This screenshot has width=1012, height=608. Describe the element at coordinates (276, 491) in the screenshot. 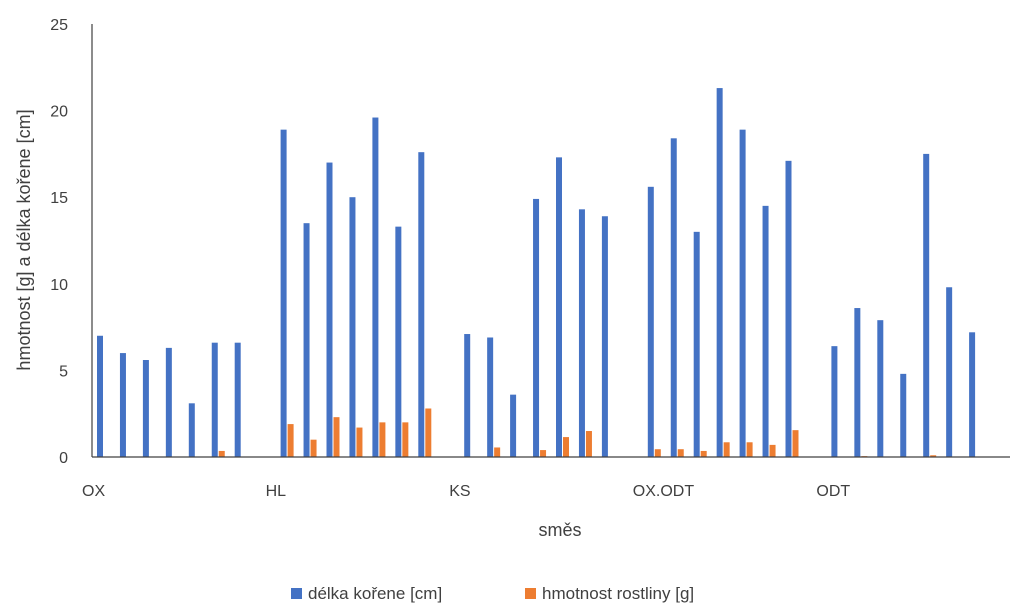

I see `x-tick-label: HL` at that location.